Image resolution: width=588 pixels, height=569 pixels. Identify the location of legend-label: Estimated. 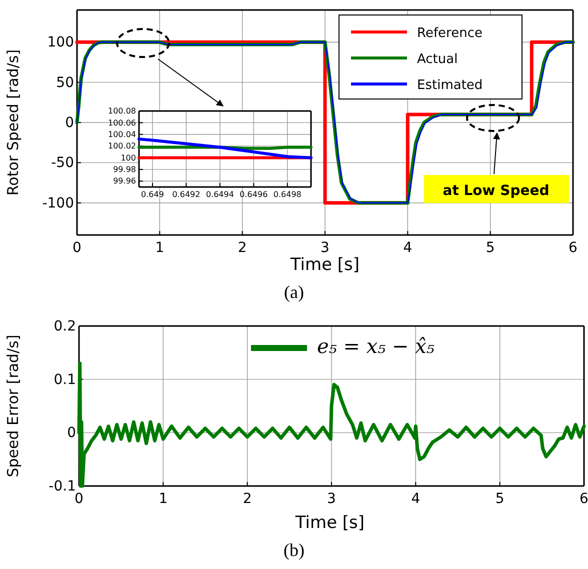
(450, 85).